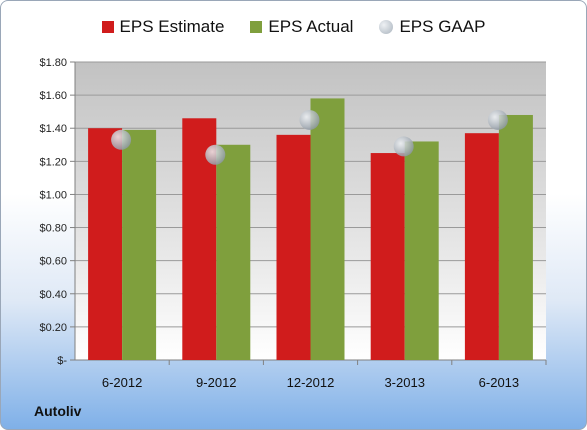 The image size is (587, 430). Describe the element at coordinates (311, 26) in the screenshot. I see `legend-label-eps-actual: EPS Actual` at that location.